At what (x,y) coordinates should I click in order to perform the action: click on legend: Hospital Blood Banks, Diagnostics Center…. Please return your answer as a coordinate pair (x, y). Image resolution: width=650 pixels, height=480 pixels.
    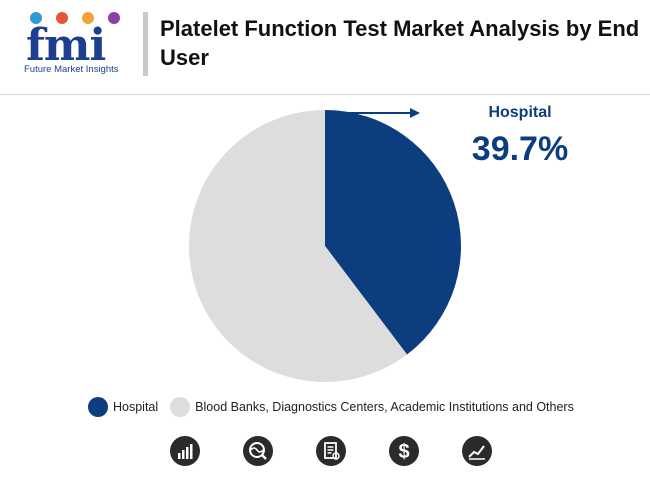
    Looking at the image, I should click on (337, 407).